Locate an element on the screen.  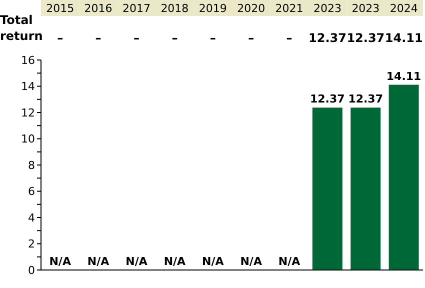
y-tick-label: 8 is located at coordinates (31, 165).